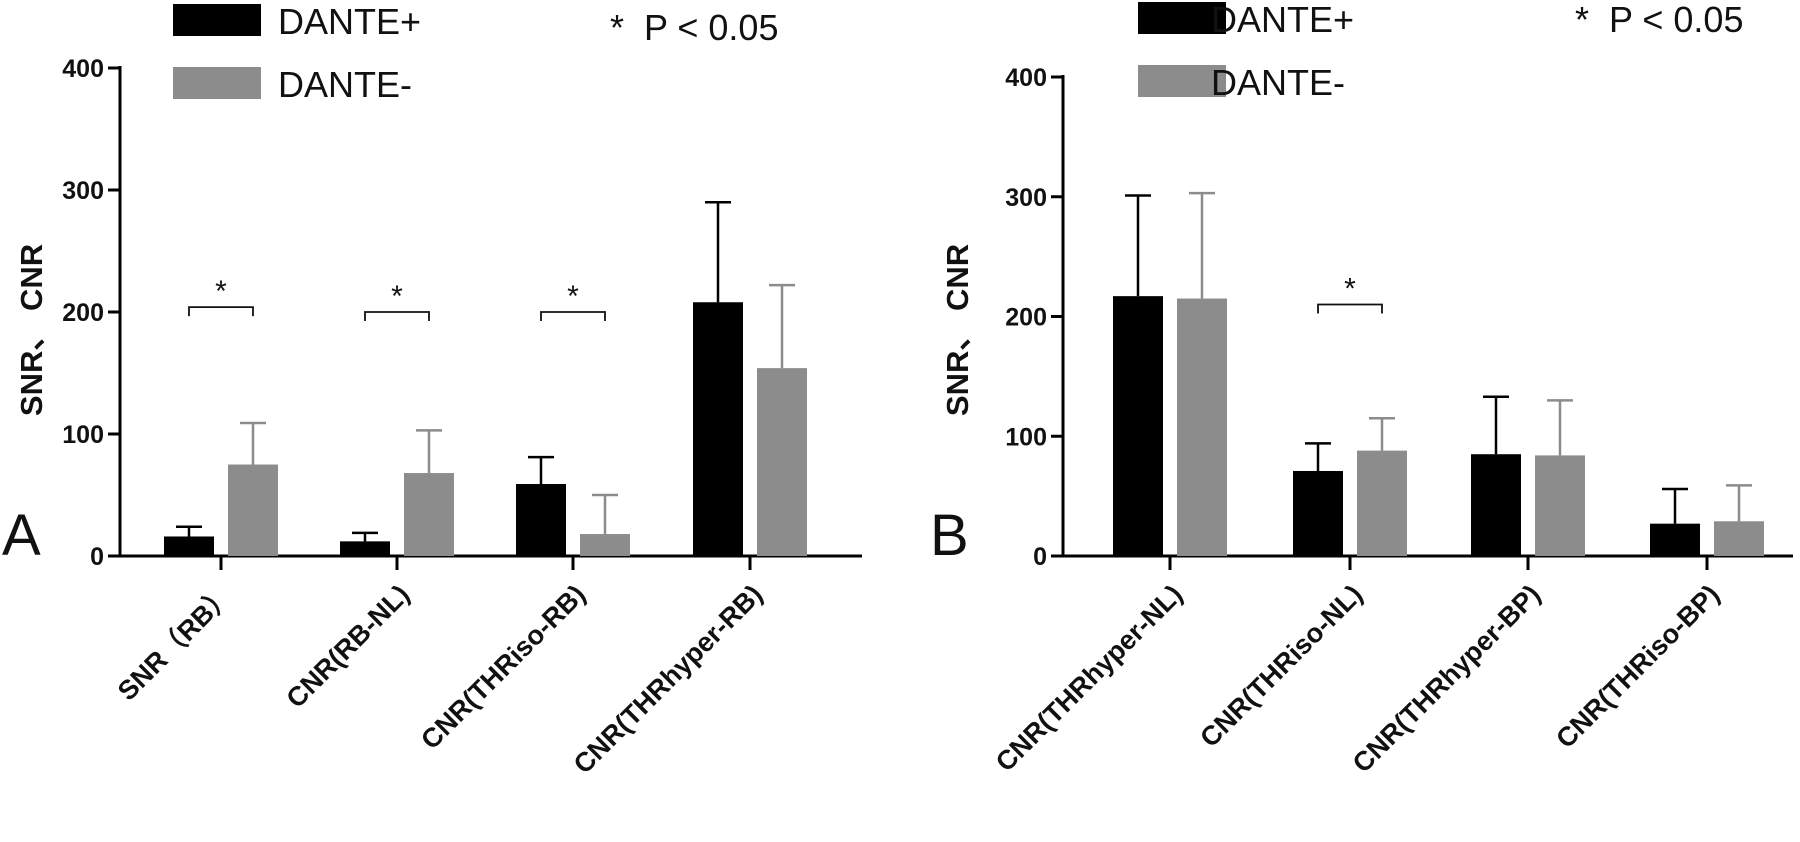 The height and width of the screenshot is (842, 1800). I want to click on legend-swatch-dante-plus-a, so click(217, 20).